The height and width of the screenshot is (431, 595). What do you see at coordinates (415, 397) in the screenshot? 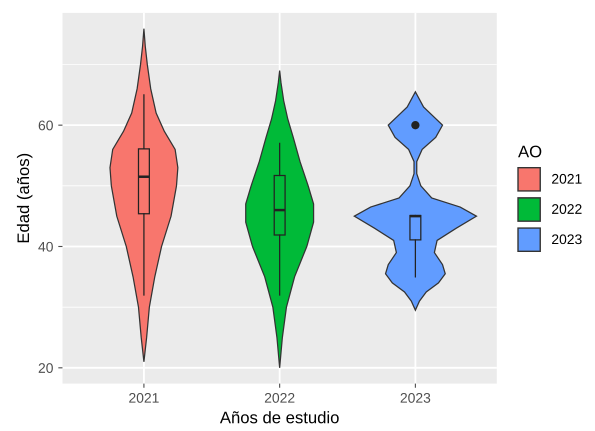
I see `x-tick-label: 2023` at bounding box center [415, 397].